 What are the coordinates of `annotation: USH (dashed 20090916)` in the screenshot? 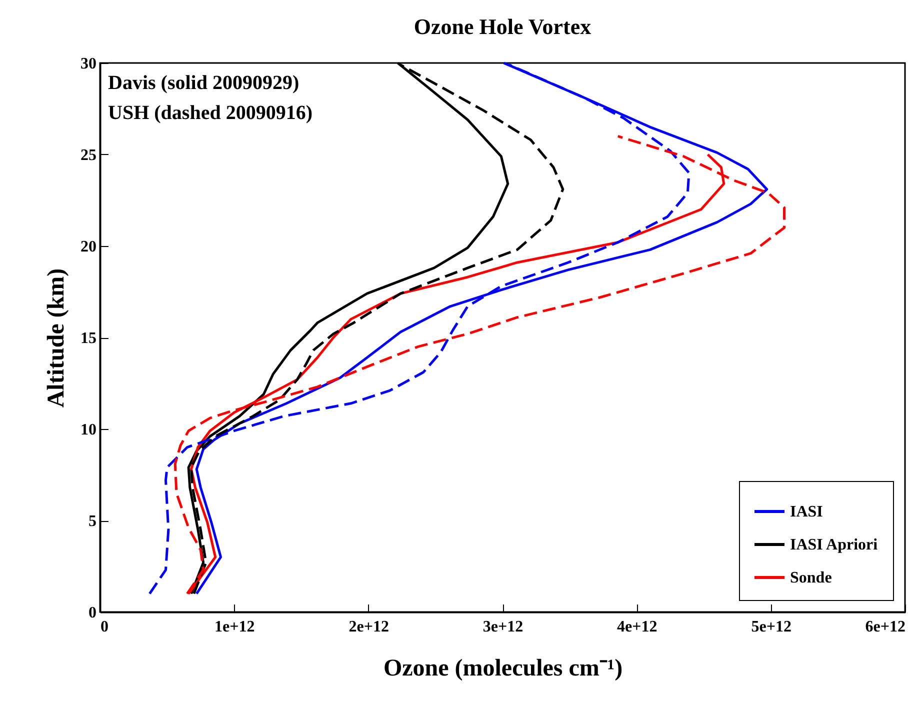 It's located at (210, 113).